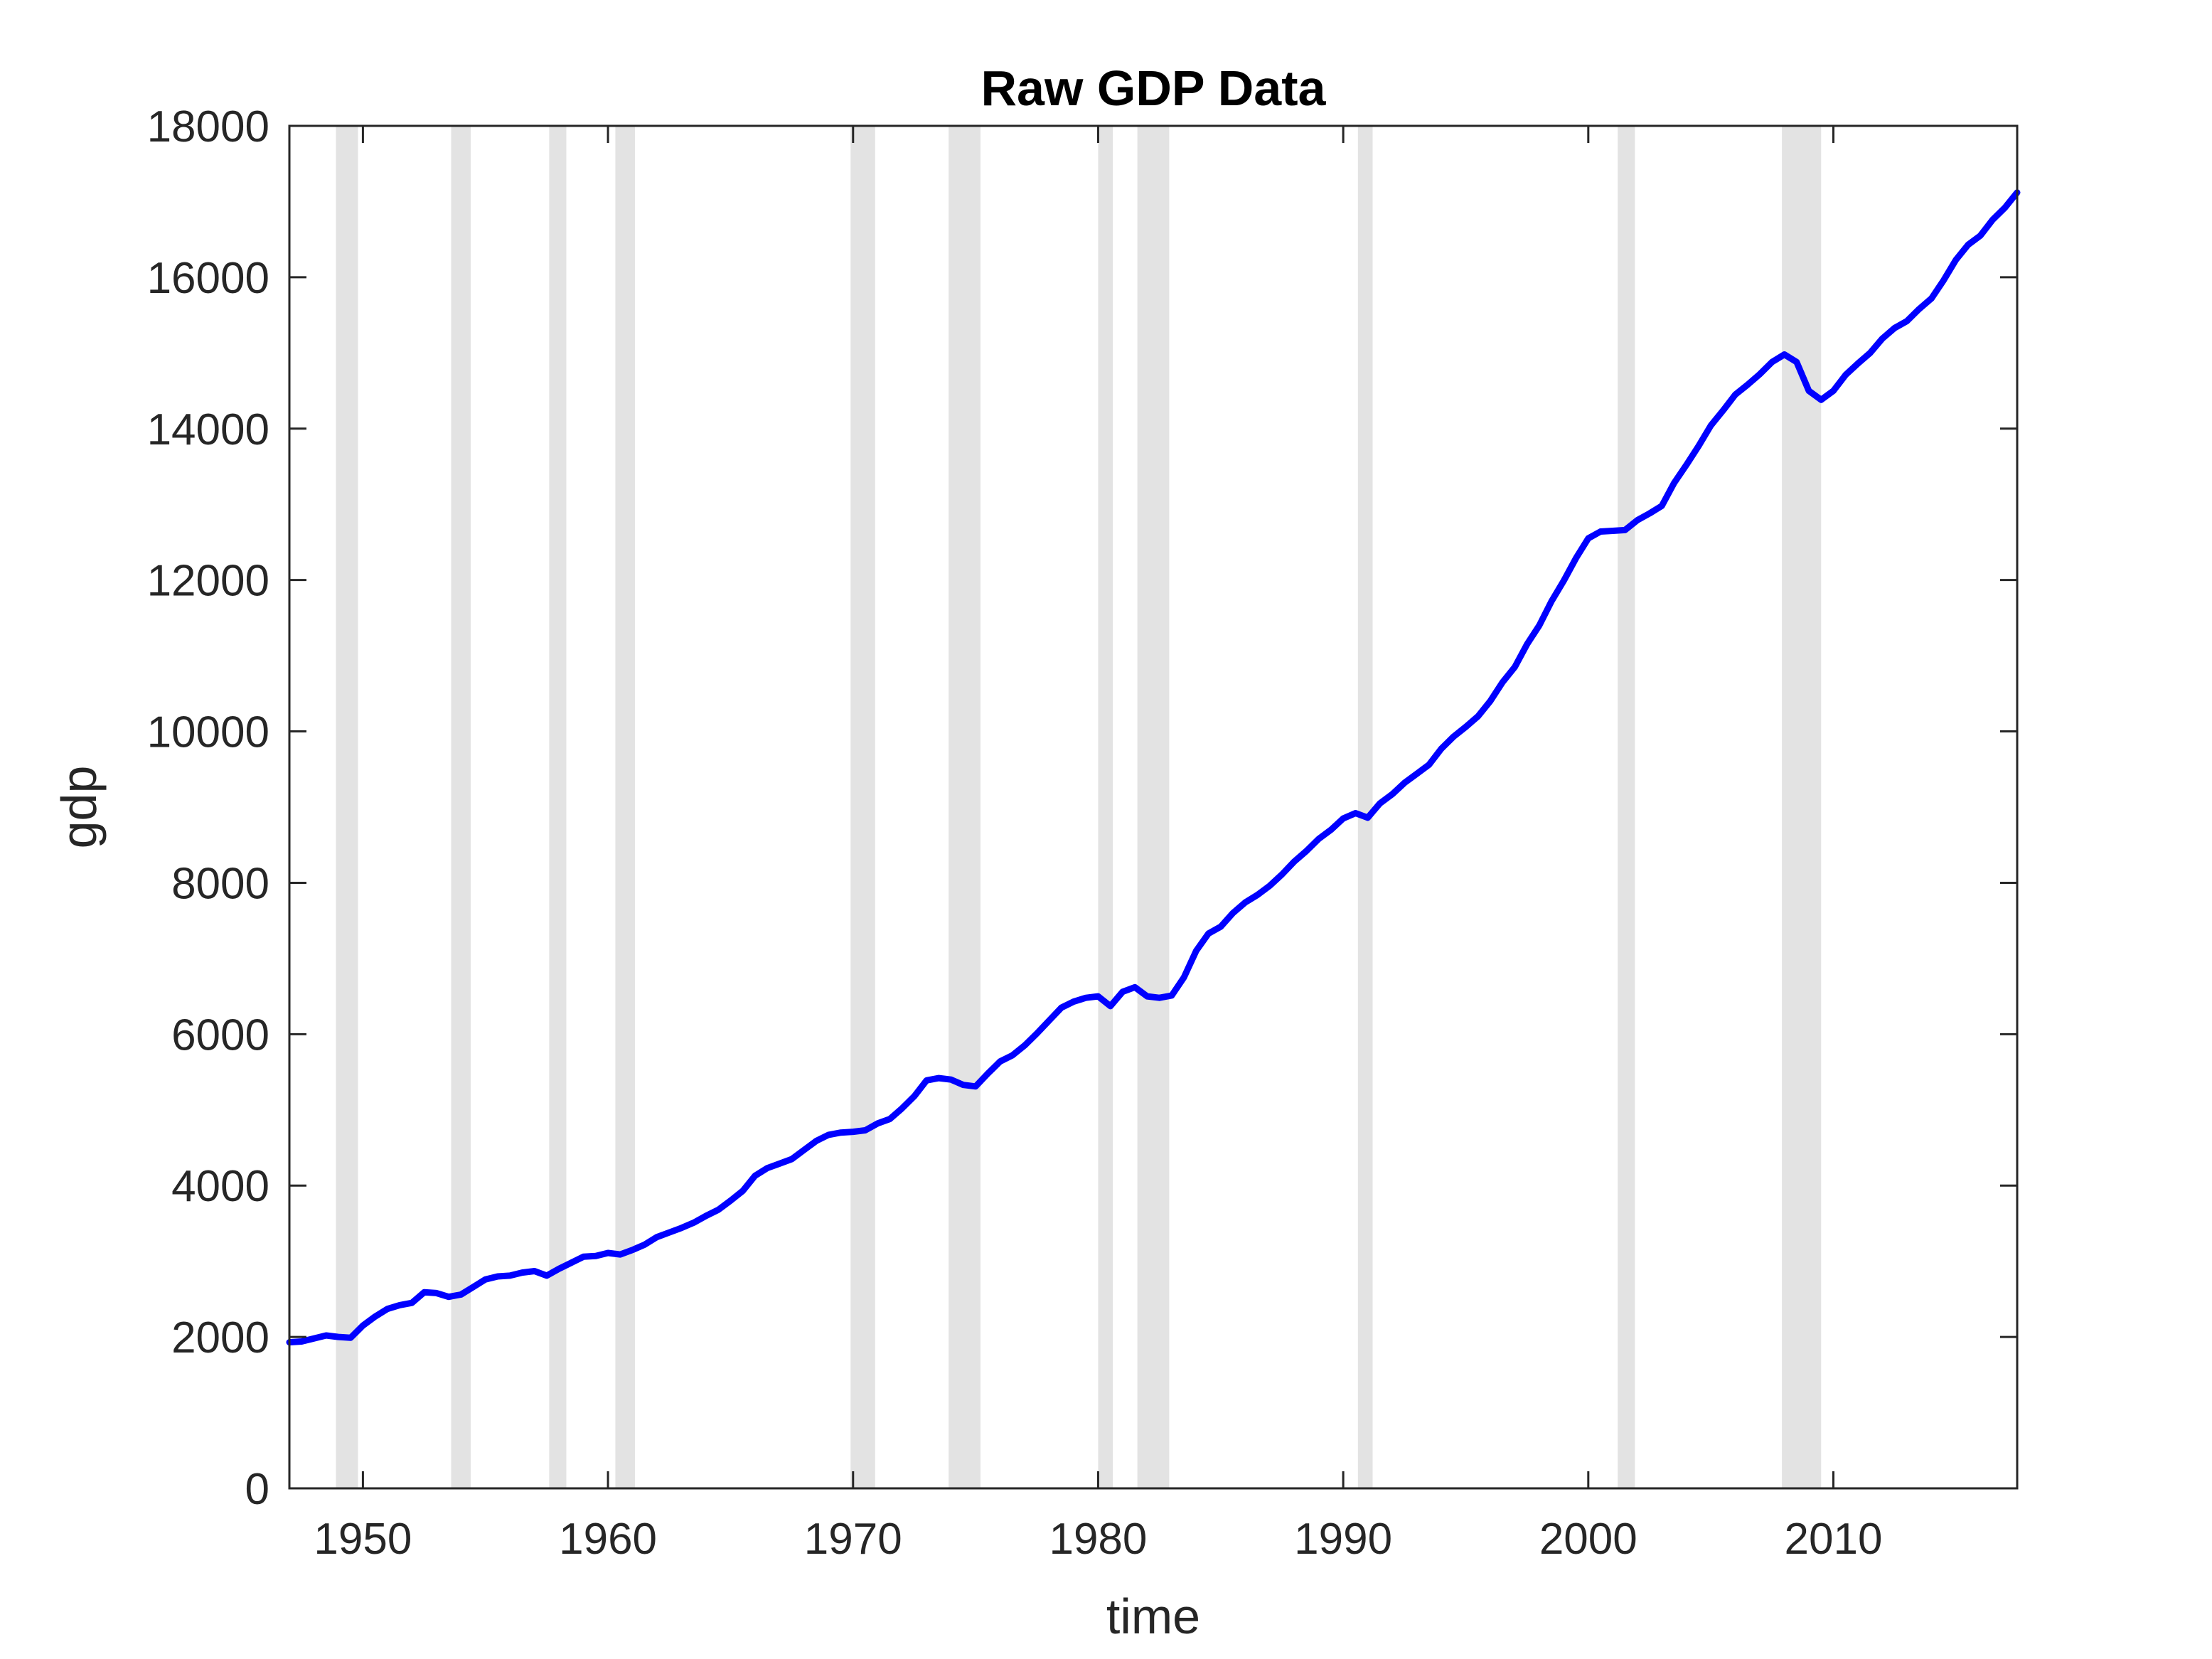 The width and height of the screenshot is (2212, 1659). I want to click on x-tick-label-1980: 1980, so click(1098, 1539).